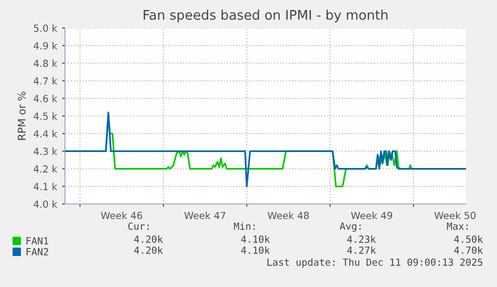  What do you see at coordinates (46, 98) in the screenshot?
I see `y-tick-label: 4.6 k` at bounding box center [46, 98].